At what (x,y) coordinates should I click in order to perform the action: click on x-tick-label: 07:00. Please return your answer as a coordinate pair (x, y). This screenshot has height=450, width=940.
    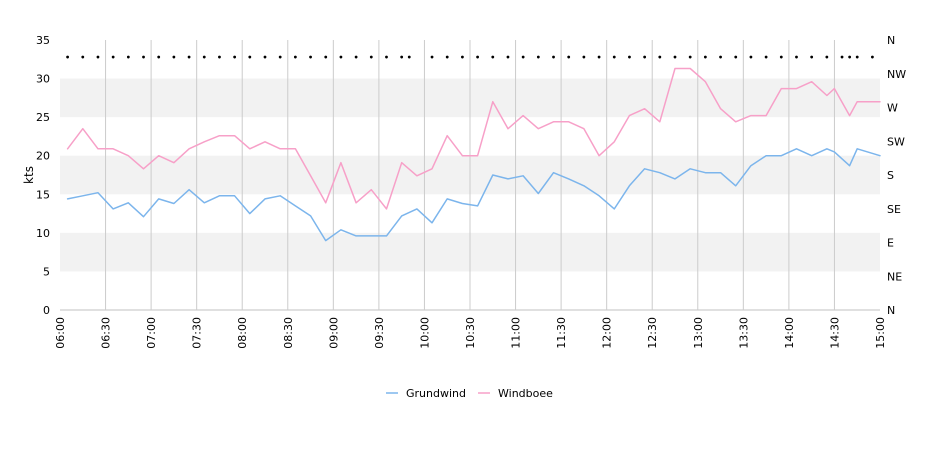
    Looking at the image, I should click on (151, 333).